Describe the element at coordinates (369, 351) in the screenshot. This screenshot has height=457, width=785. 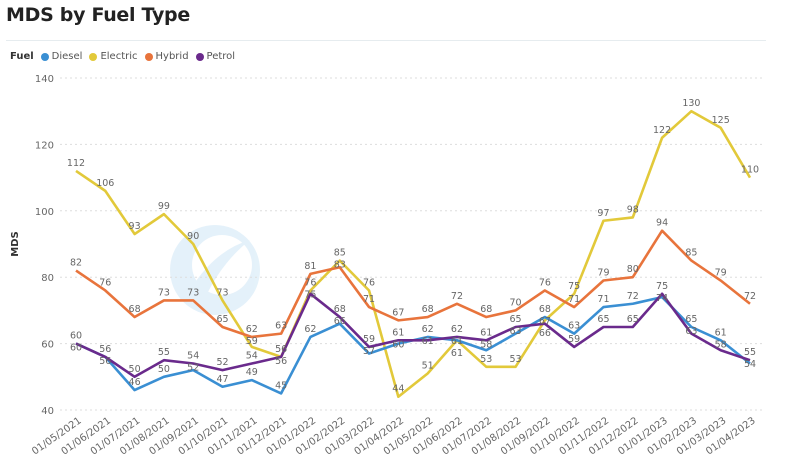
I see `data-label: 57` at that location.